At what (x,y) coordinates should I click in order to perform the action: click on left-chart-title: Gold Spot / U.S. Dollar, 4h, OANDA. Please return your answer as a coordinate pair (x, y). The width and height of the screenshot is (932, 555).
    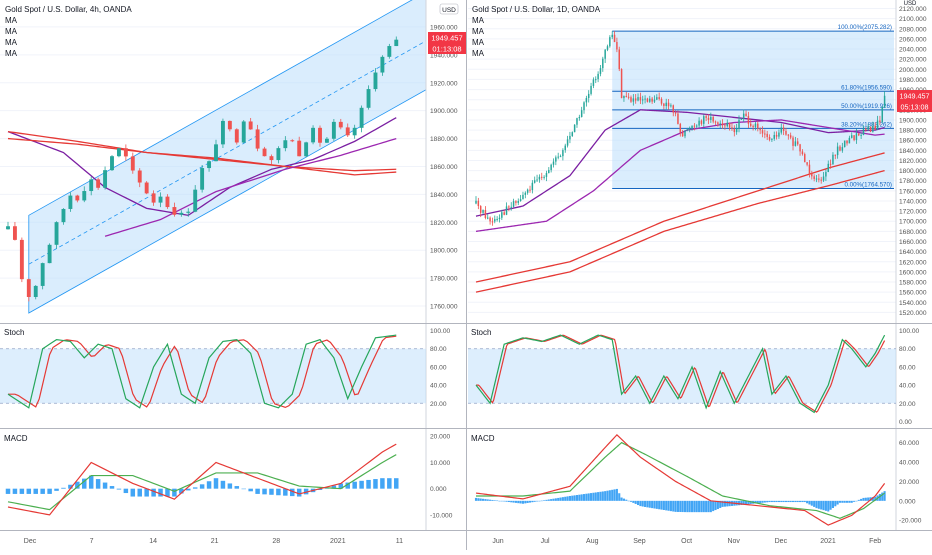
    Looking at the image, I should click on (68, 9).